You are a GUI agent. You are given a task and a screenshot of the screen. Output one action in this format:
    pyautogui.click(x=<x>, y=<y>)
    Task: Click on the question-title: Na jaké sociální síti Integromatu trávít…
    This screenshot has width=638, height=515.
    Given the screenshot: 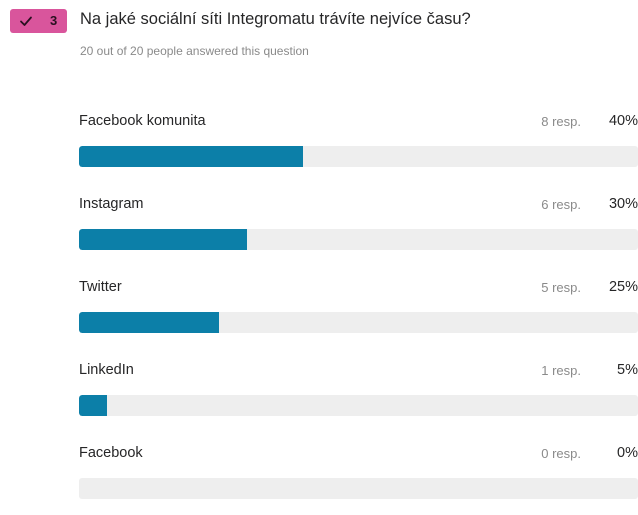 What is the action you would take?
    pyautogui.click(x=275, y=19)
    